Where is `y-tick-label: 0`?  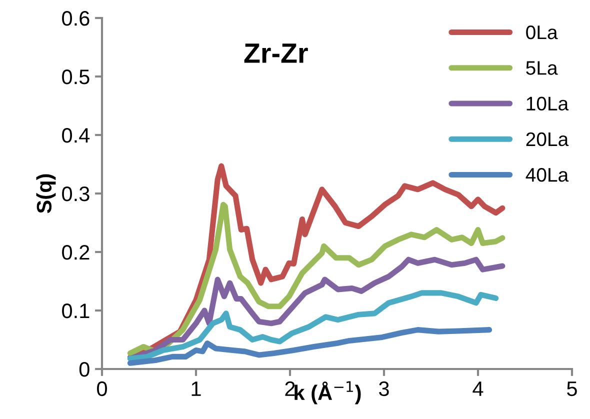 y-tick-label: 0 is located at coordinates (84, 369).